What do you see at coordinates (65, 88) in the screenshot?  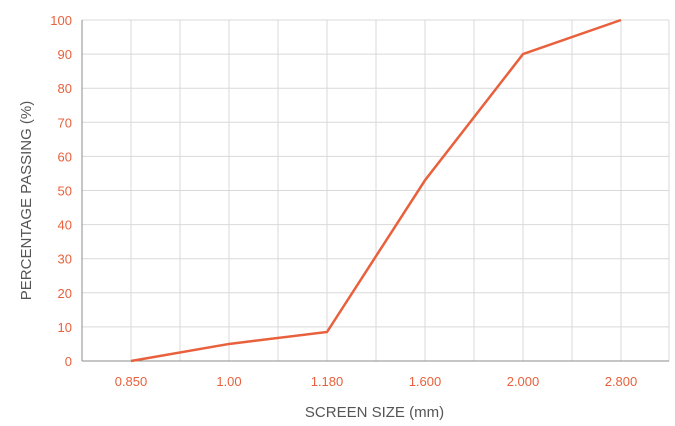 I see `y-tick-label: 80` at bounding box center [65, 88].